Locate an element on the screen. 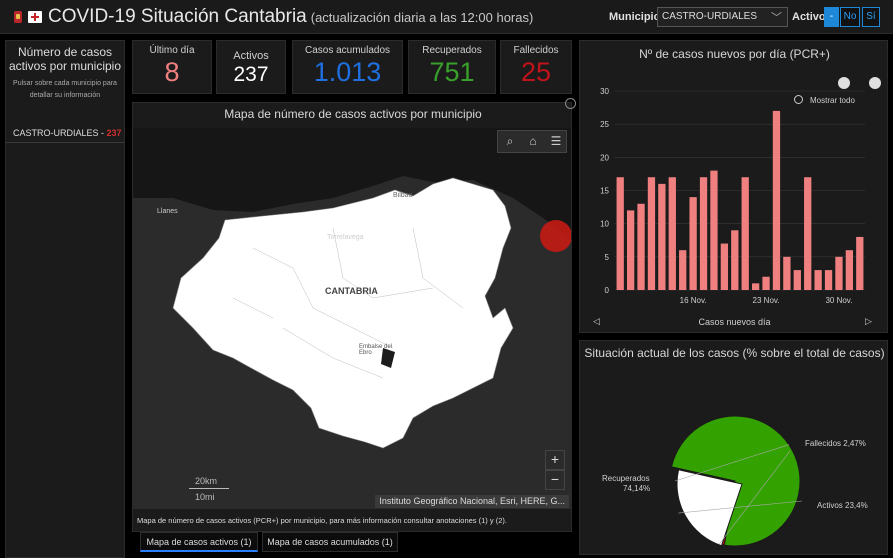 This screenshot has width=893, height=558. municipio-list-title: Número de casos activos por municipio is located at coordinates (65, 59).